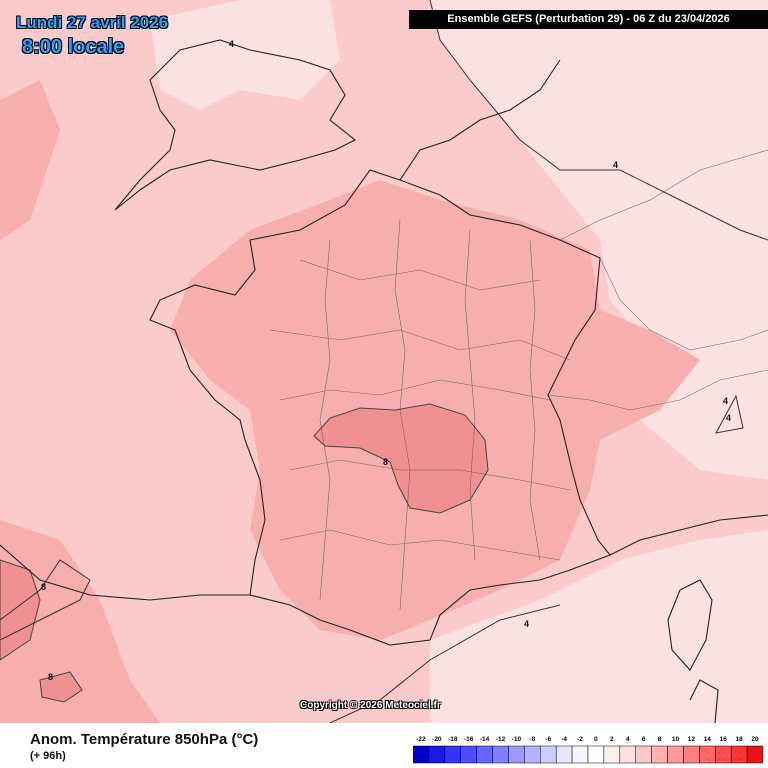 Image resolution: width=768 pixels, height=768 pixels. Describe the element at coordinates (453, 739) in the screenshot. I see `legend-label: -18` at that location.